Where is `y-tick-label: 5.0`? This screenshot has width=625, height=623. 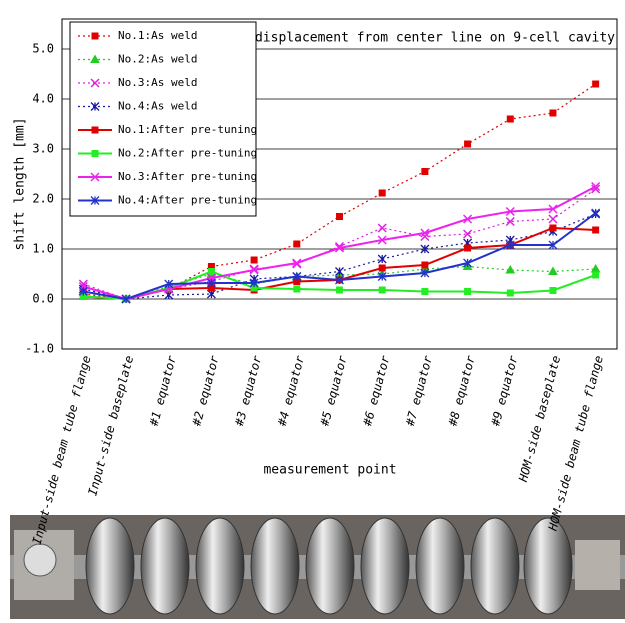
y-tick-label: 5.0 is located at coordinates (43, 49).